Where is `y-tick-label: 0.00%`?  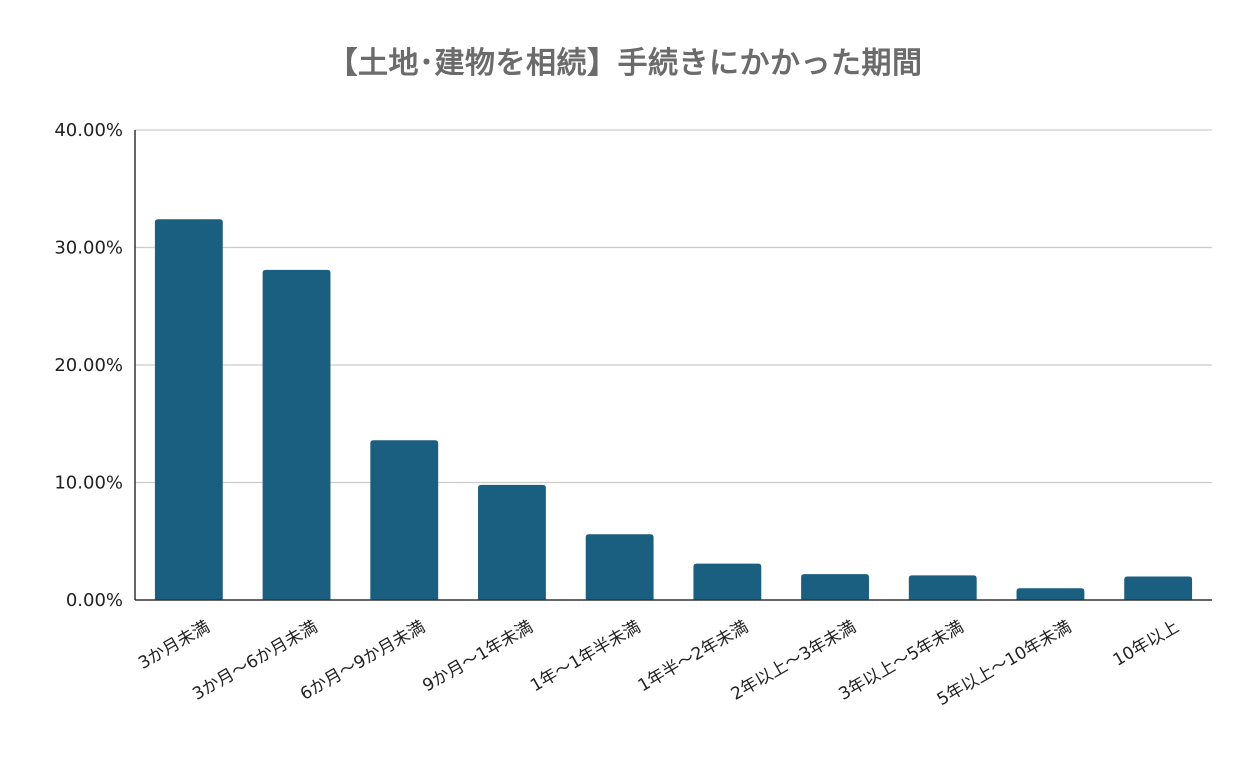 y-tick-label: 0.00% is located at coordinates (94, 600).